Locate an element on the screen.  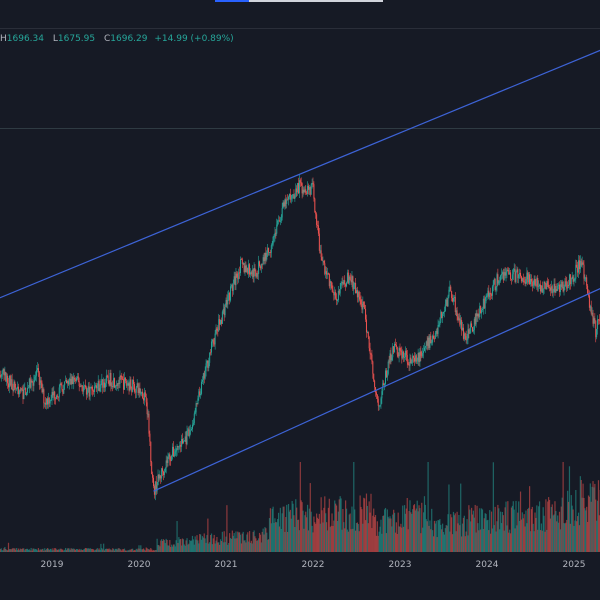
toolbar-tab-active is located at coordinates (232, 1).